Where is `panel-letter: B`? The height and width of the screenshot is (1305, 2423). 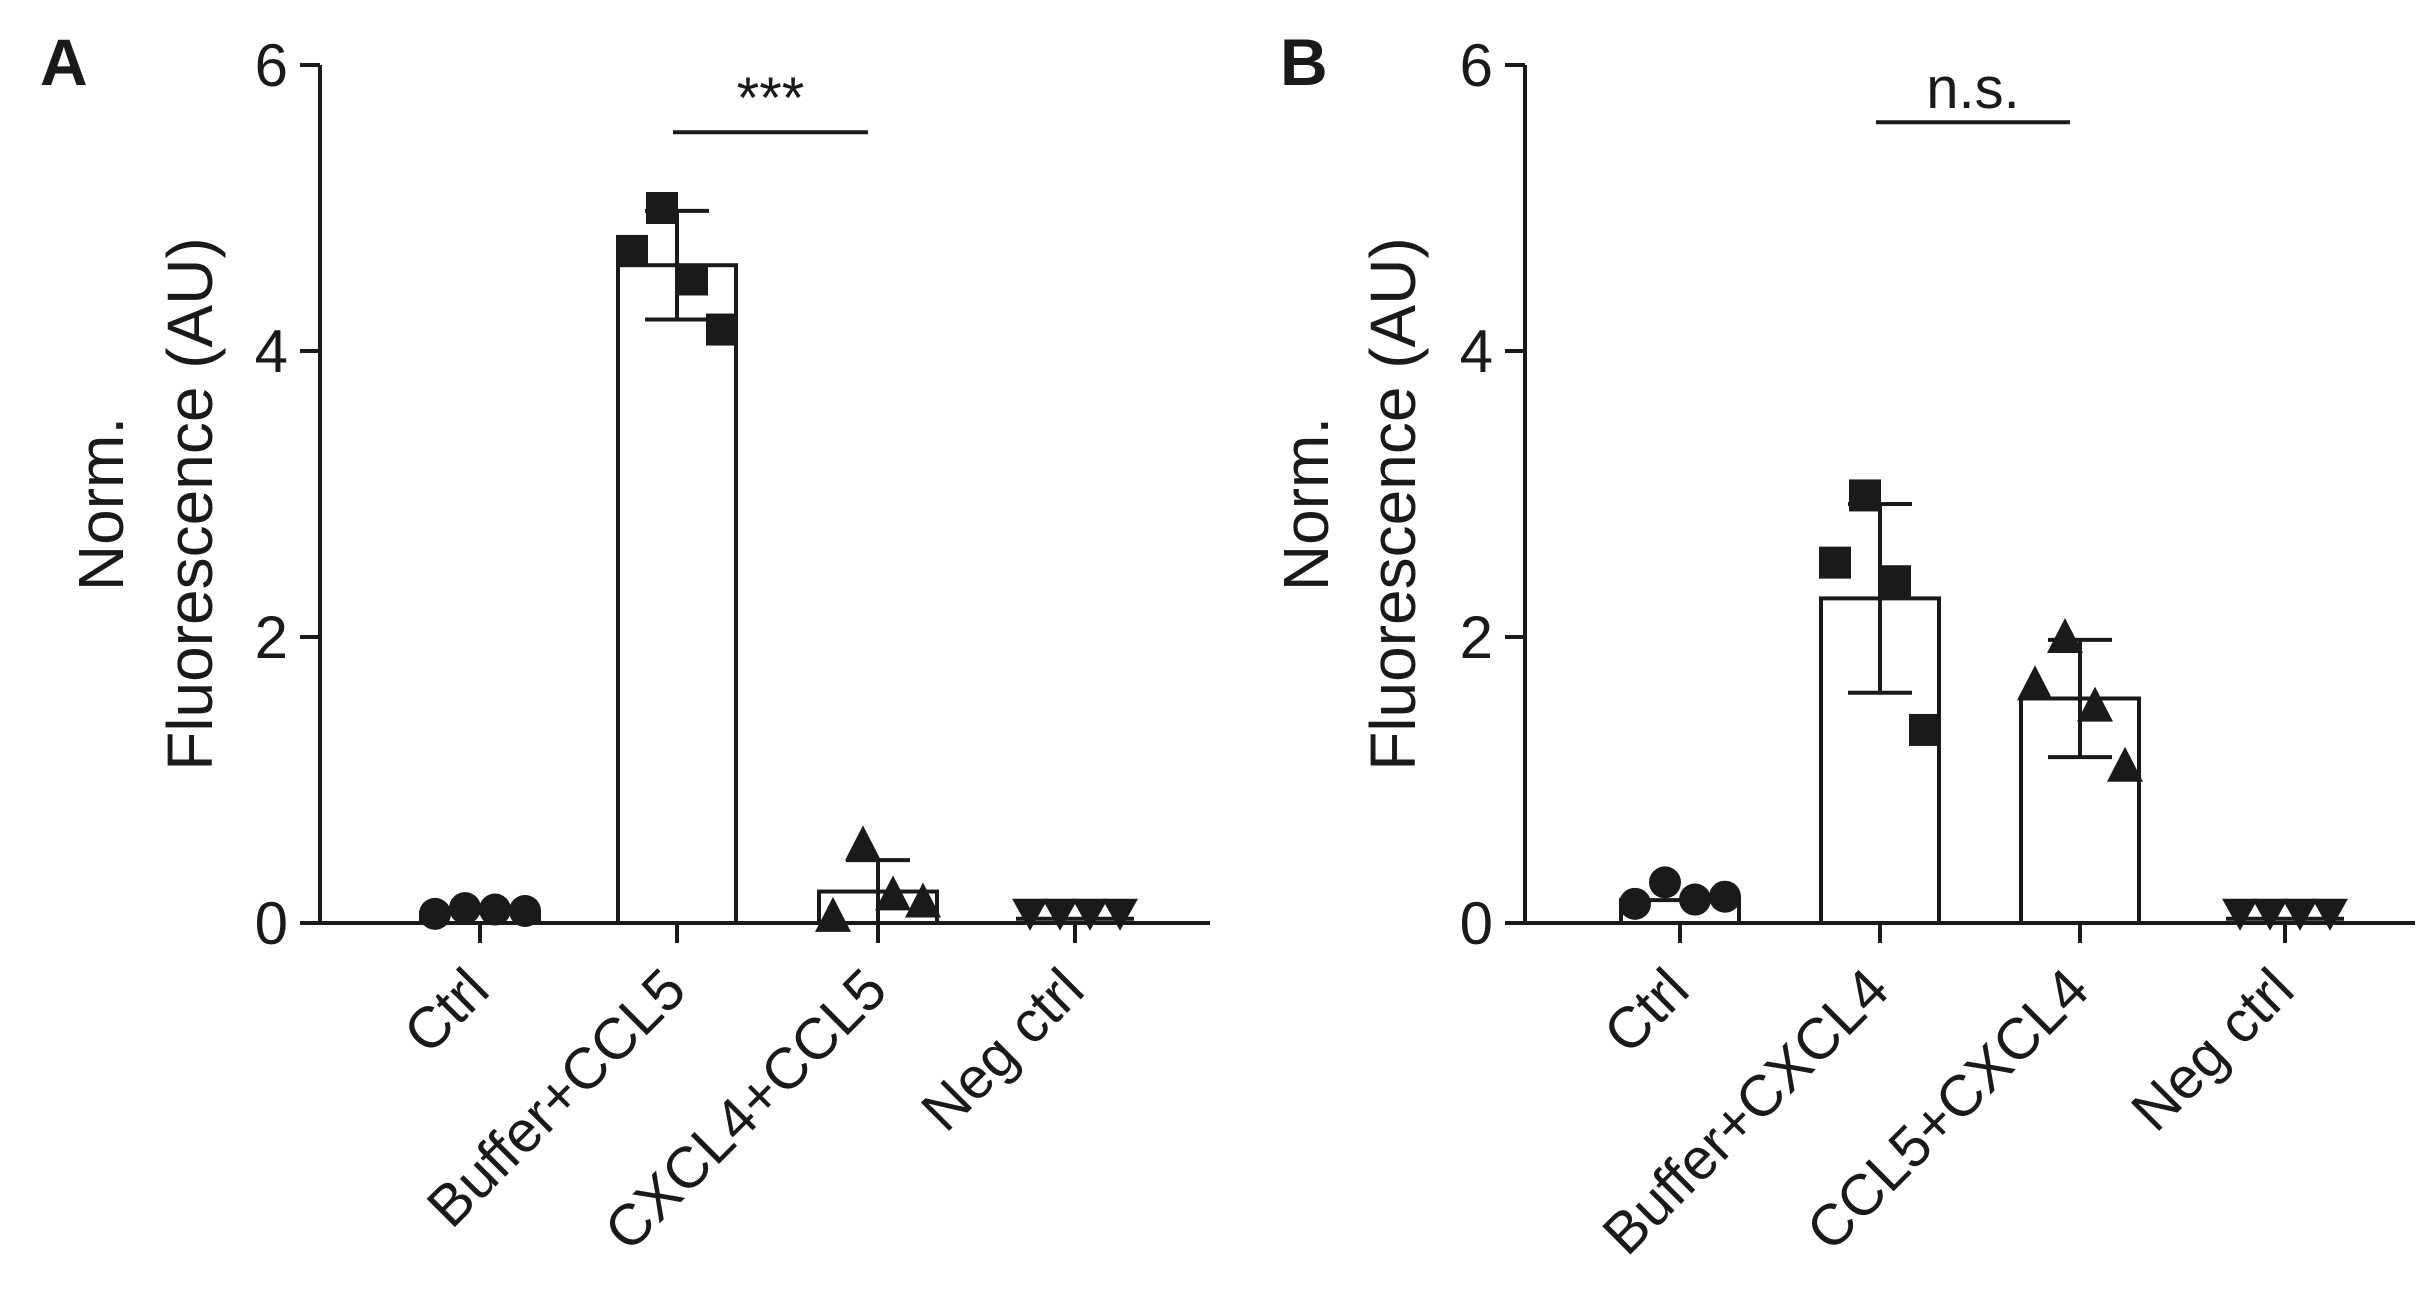 panel-letter: B is located at coordinates (1304, 62).